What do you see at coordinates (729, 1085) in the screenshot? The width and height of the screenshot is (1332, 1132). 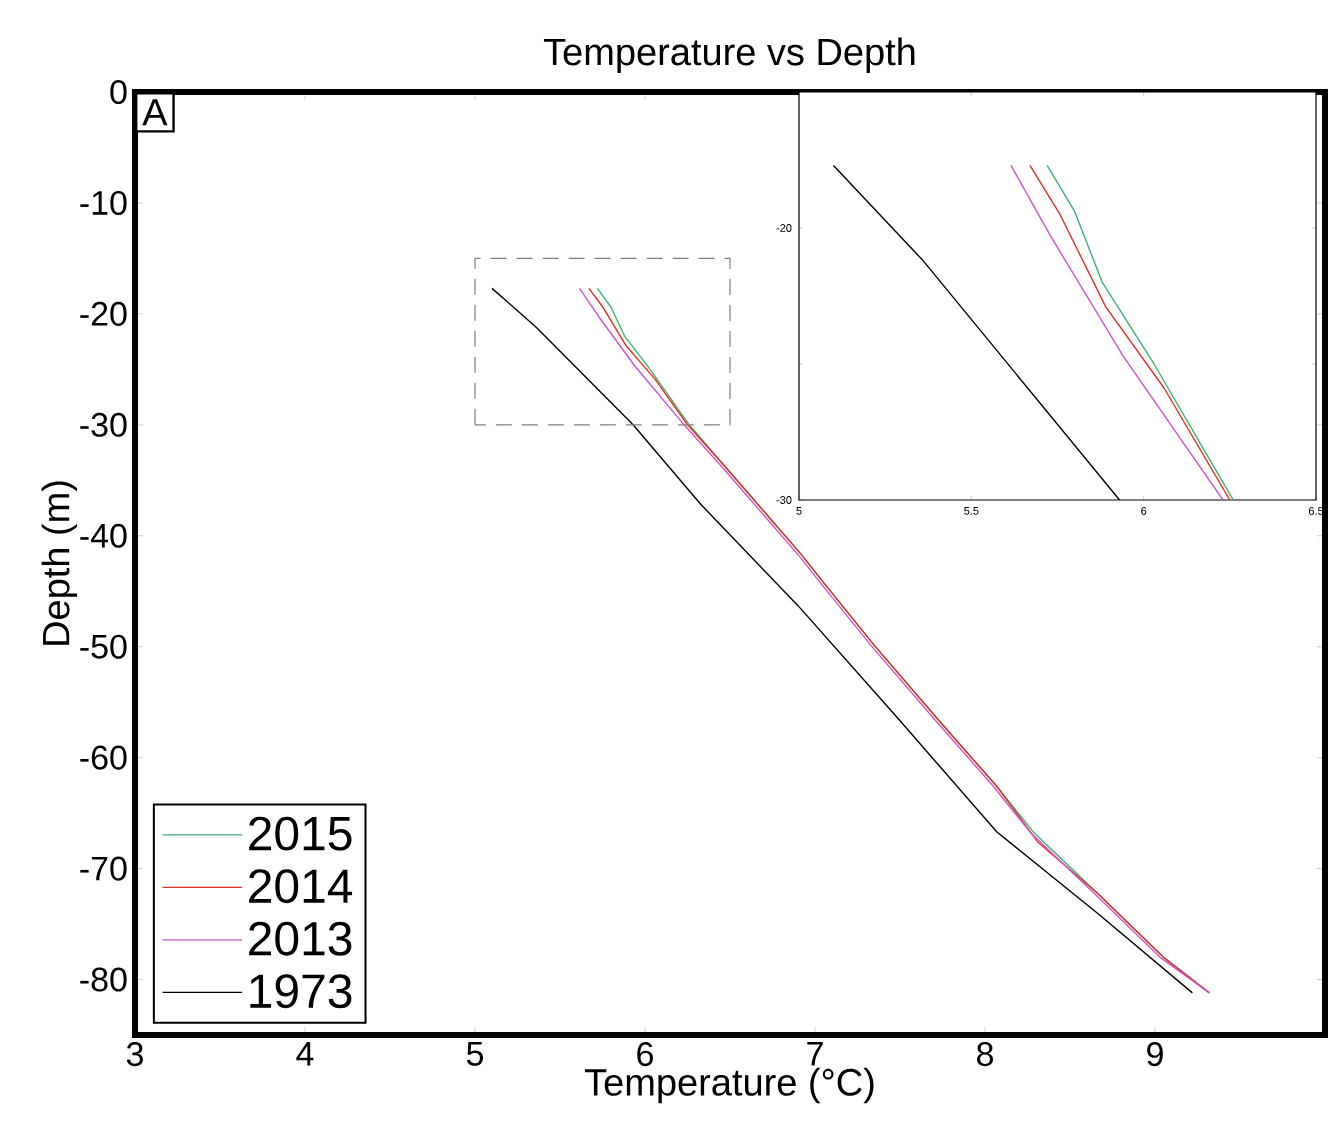 I see `x-axis-title: Temperature (°C)` at bounding box center [729, 1085].